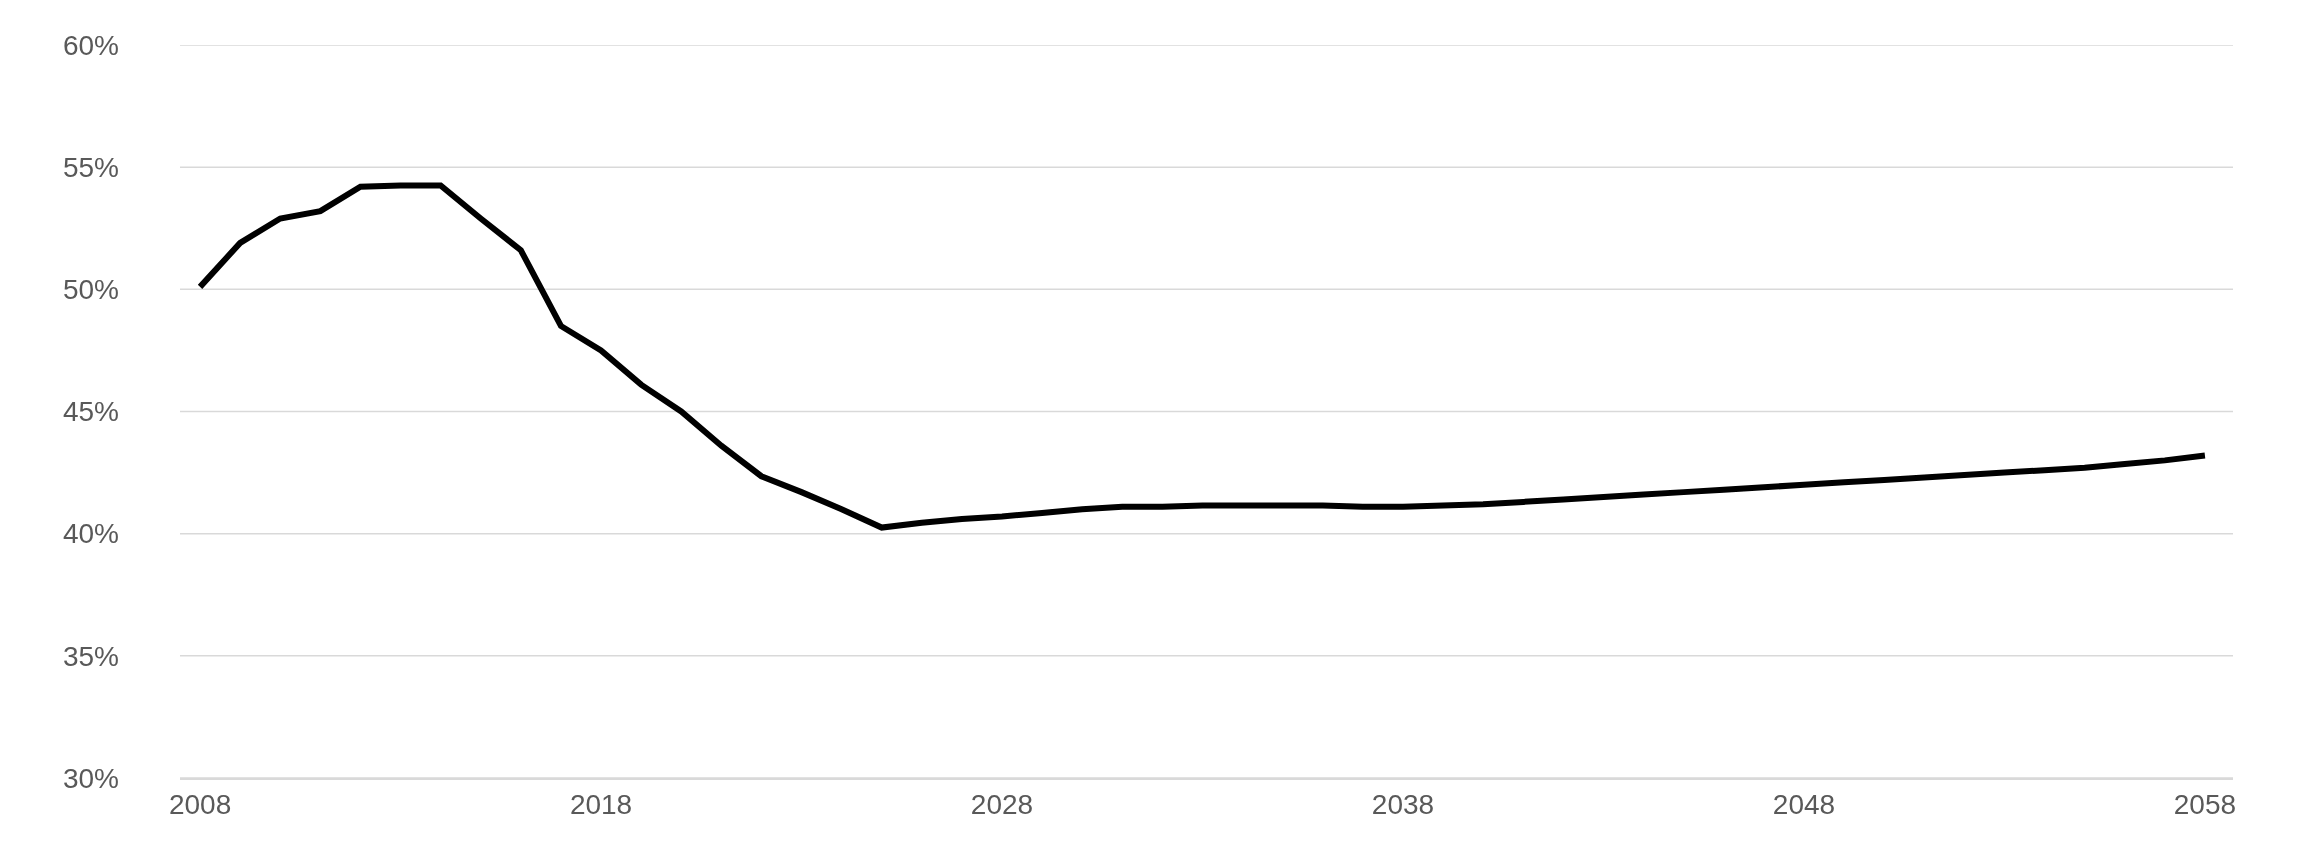 The image size is (2323, 848). I want to click on y-tick-label: 50%, so click(90, 290).